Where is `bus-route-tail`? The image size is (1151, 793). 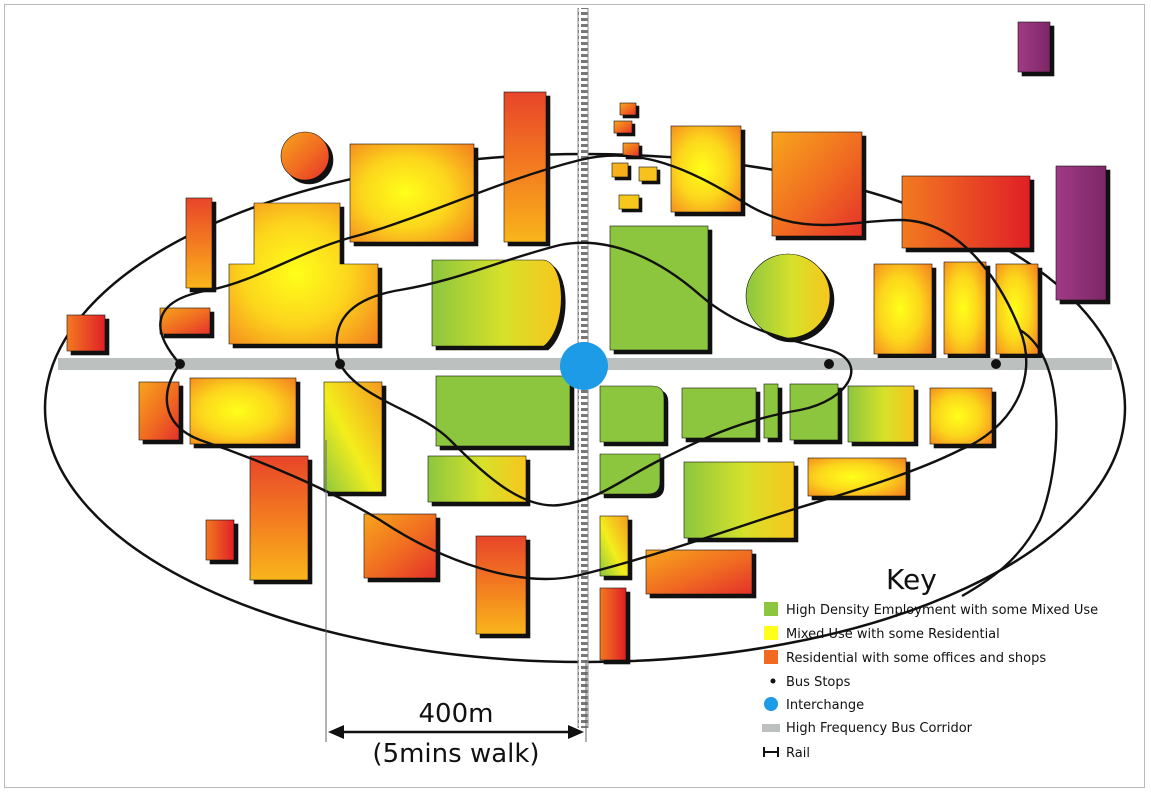 bus-route-tail is located at coordinates (1009, 463).